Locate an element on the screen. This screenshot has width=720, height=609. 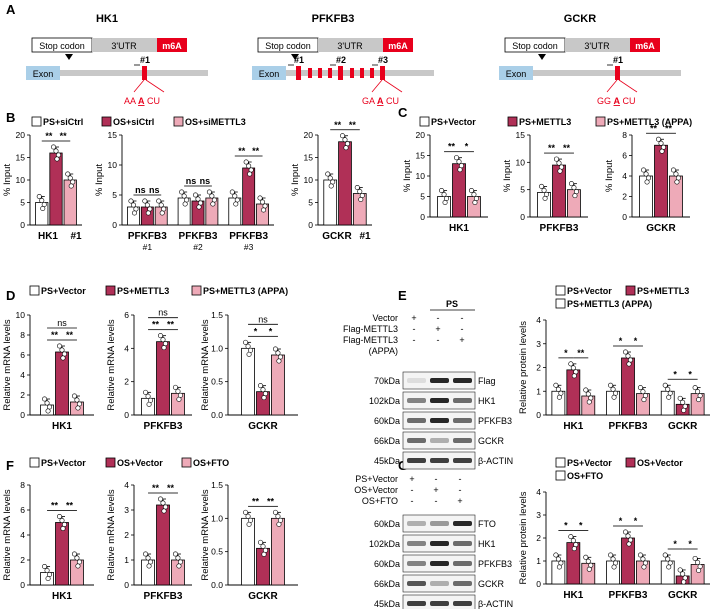
utr-box is located at coordinates (124, 45).